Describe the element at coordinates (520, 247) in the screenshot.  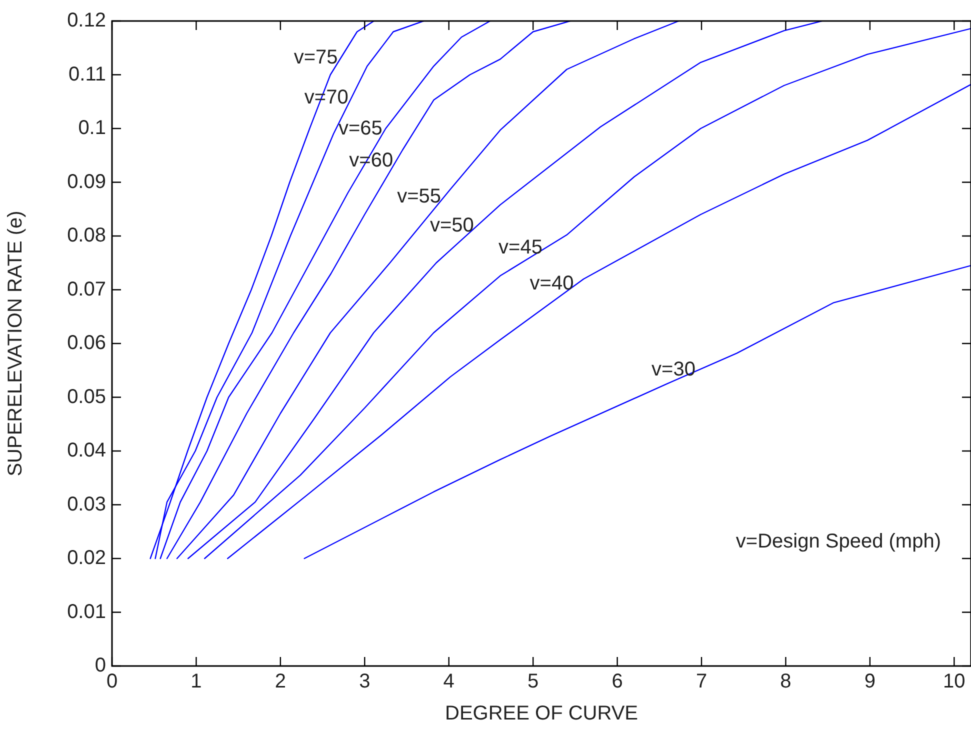
I see `series-label: v=45` at that location.